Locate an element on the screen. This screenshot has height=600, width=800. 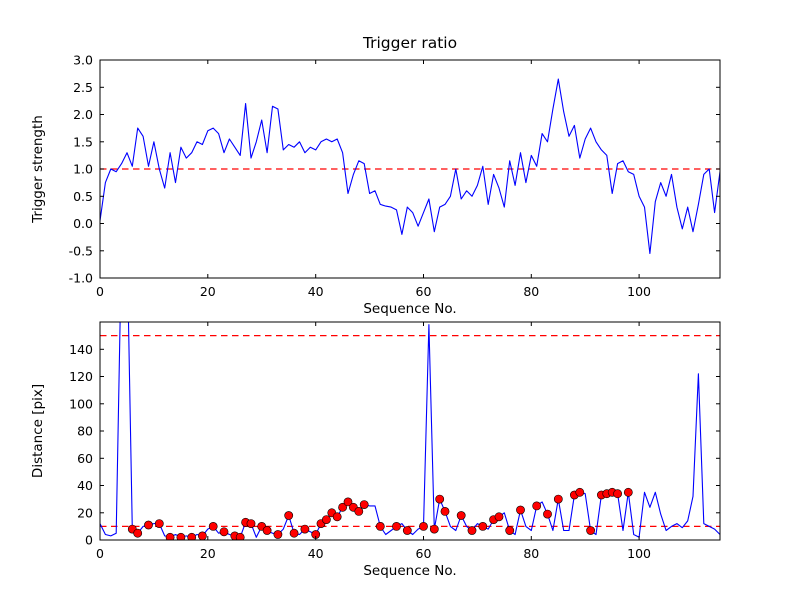
y-tick-label: 20 is located at coordinates (85, 512).